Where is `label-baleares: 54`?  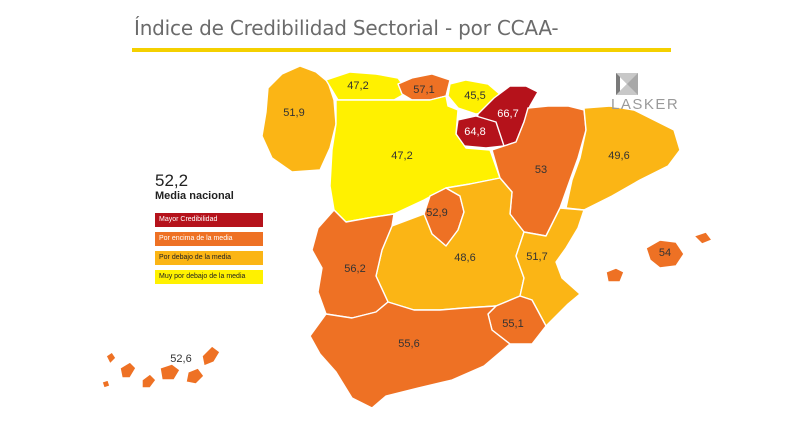 label-baleares: 54 is located at coordinates (665, 253).